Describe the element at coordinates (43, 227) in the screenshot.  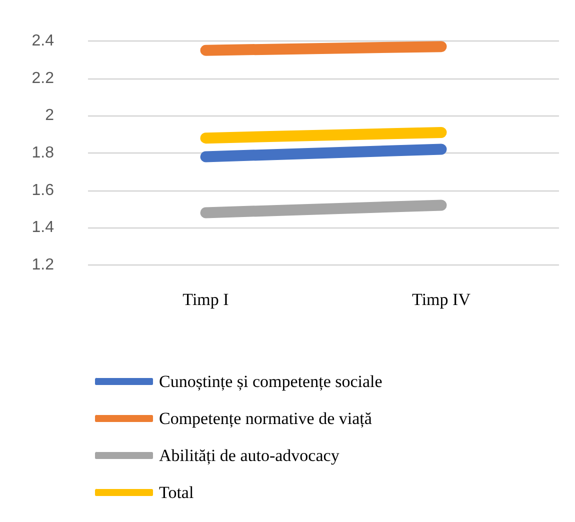
I see `y-tick-label: 1.4` at that location.